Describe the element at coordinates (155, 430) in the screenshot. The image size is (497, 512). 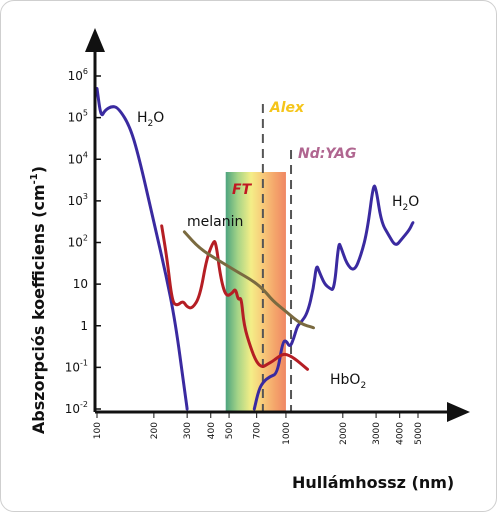
I see `x-tick-label: 200` at that location.